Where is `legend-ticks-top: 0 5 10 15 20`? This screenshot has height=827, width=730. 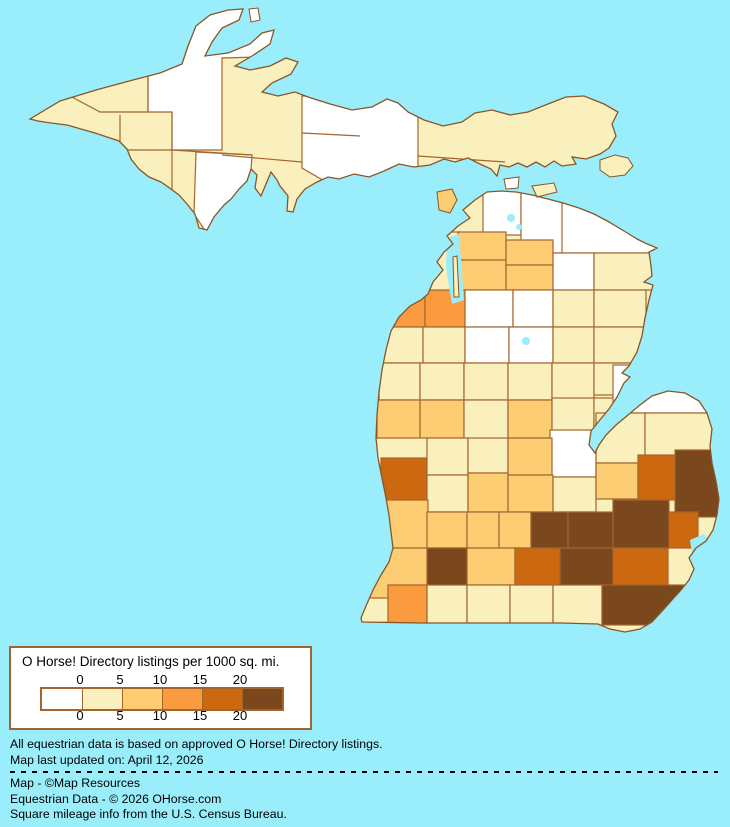
legend-ticks-top: 0 5 10 15 20 is located at coordinates (160, 679).